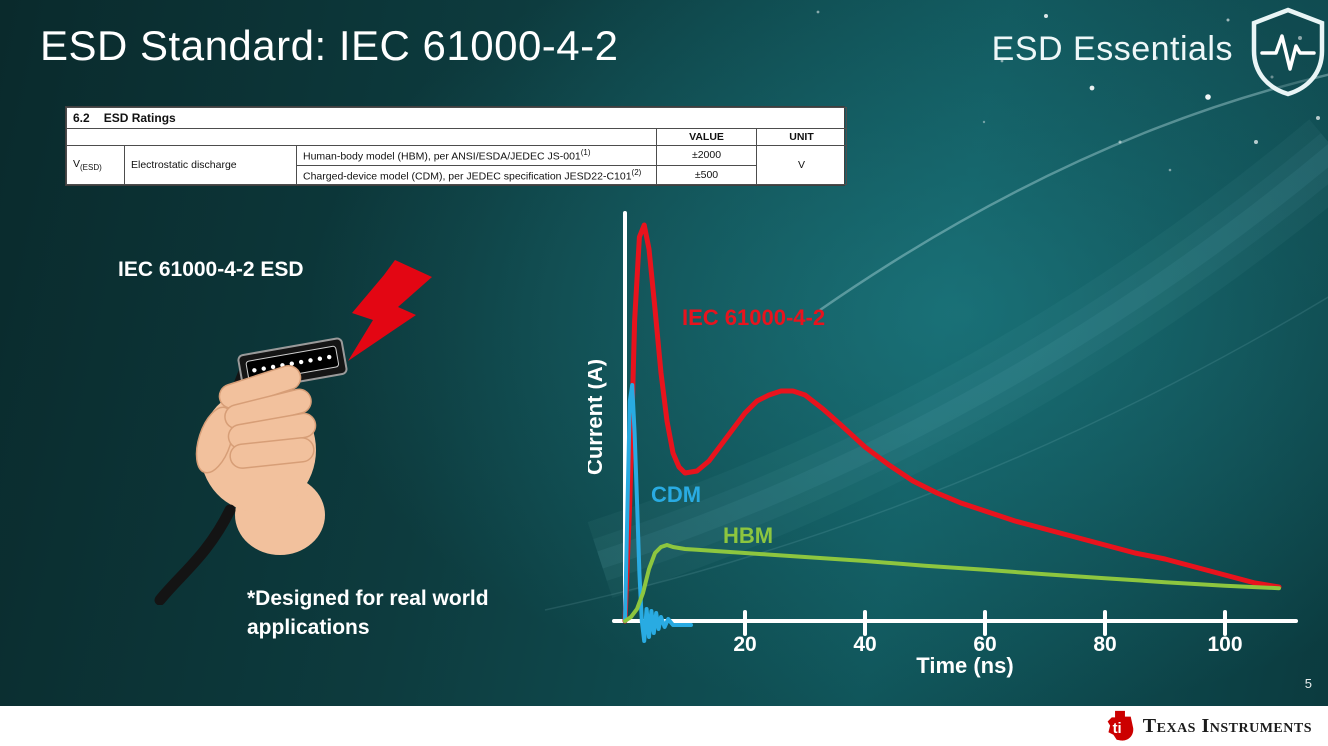 The width and height of the screenshot is (1328, 746). What do you see at coordinates (706, 155) in the screenshot?
I see `hbm-value-cell: ±2000` at bounding box center [706, 155].